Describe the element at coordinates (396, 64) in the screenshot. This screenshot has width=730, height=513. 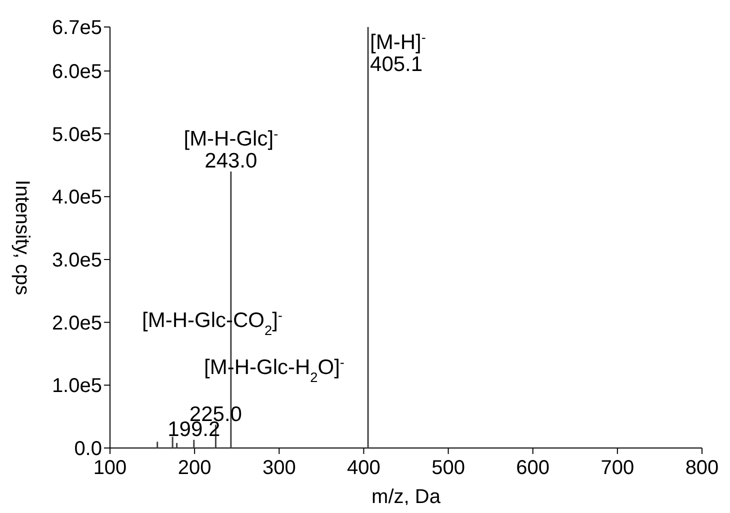
I see `annotation: 405.1` at that location.